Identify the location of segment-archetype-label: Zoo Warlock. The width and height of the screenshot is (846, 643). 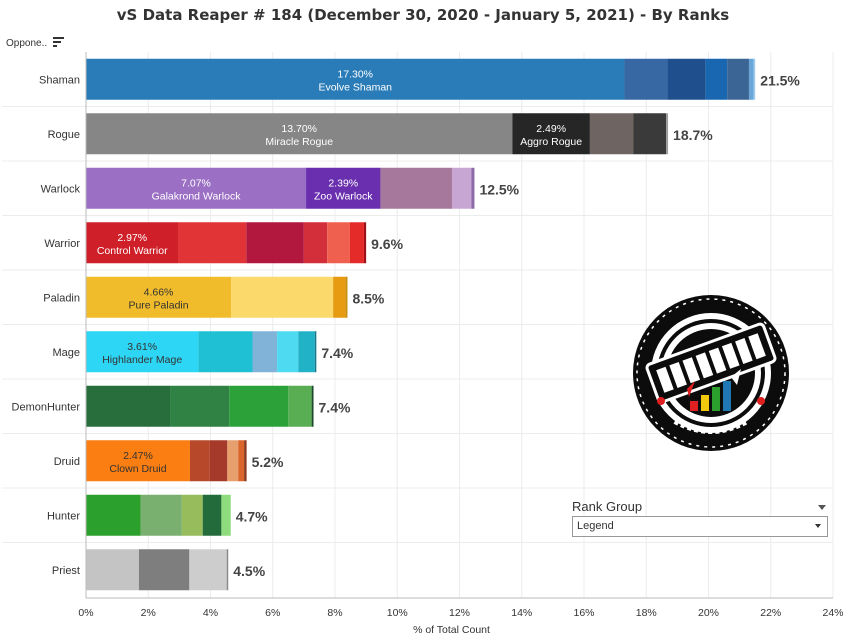
(343, 196).